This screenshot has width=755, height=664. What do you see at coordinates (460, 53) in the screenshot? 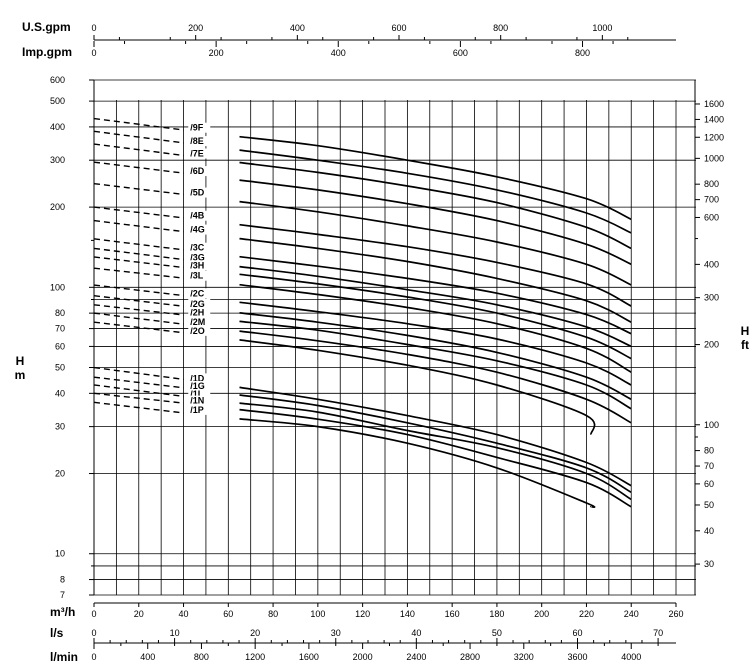
I see `top-impgpm-label: 600` at bounding box center [460, 53].